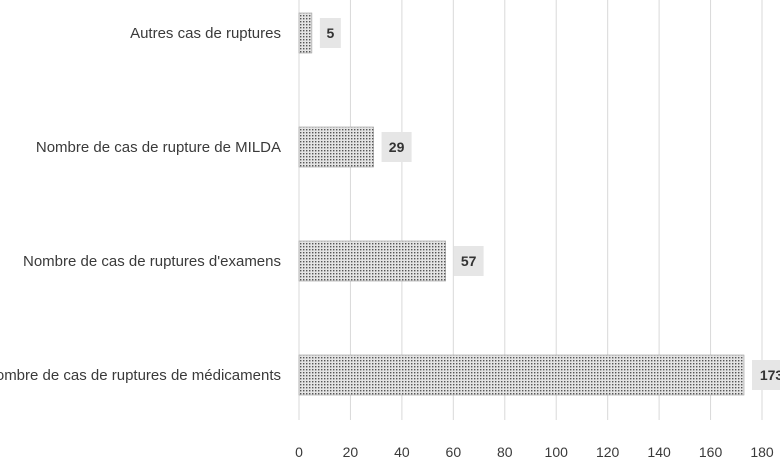 The image size is (780, 475). I want to click on x-tick-label: 60, so click(454, 452).